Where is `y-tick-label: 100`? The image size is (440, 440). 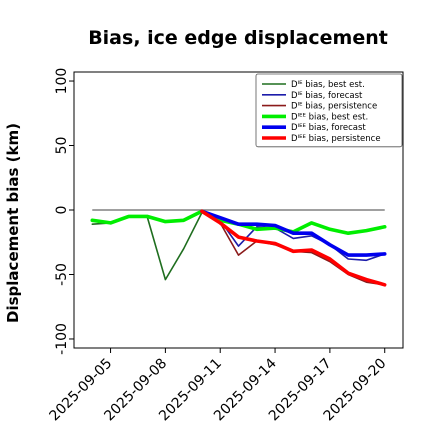 y-tick-label: 100 is located at coordinates (62, 81).